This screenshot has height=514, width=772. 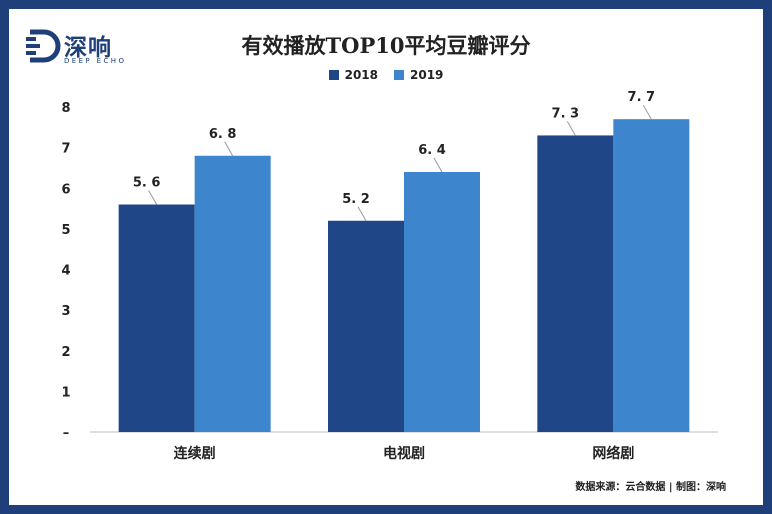 What do you see at coordinates (65, 311) in the screenshot?
I see `y-tick-label: 3` at bounding box center [65, 311].